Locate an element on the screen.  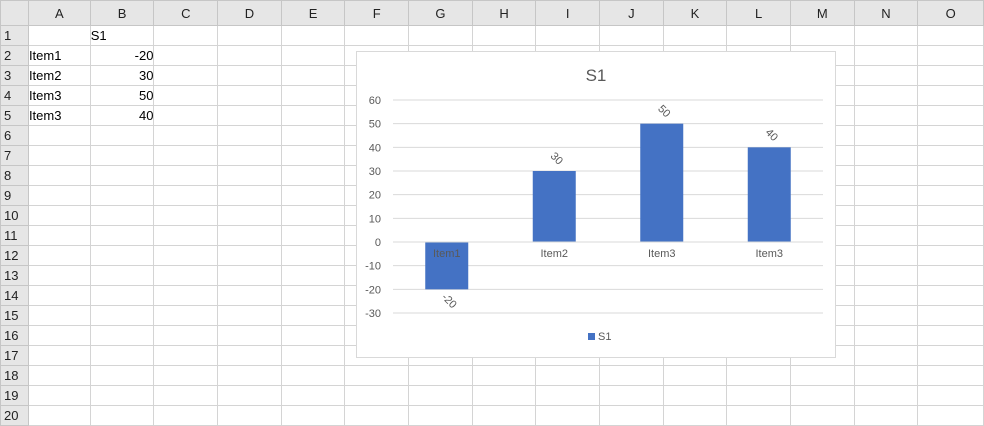
cell-c8 is located at coordinates (186, 175).